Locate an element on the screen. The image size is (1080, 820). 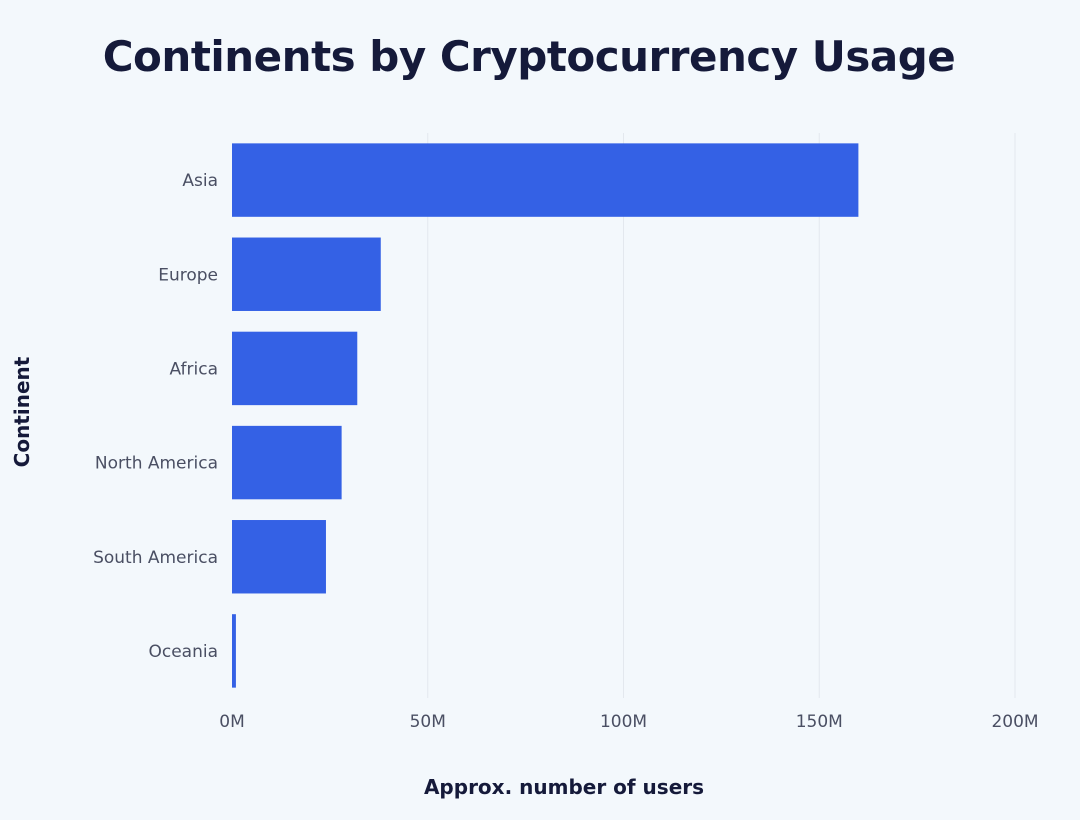
x-tick-labels: 0M 50M 100M 150M 200M is located at coordinates (628, 722).